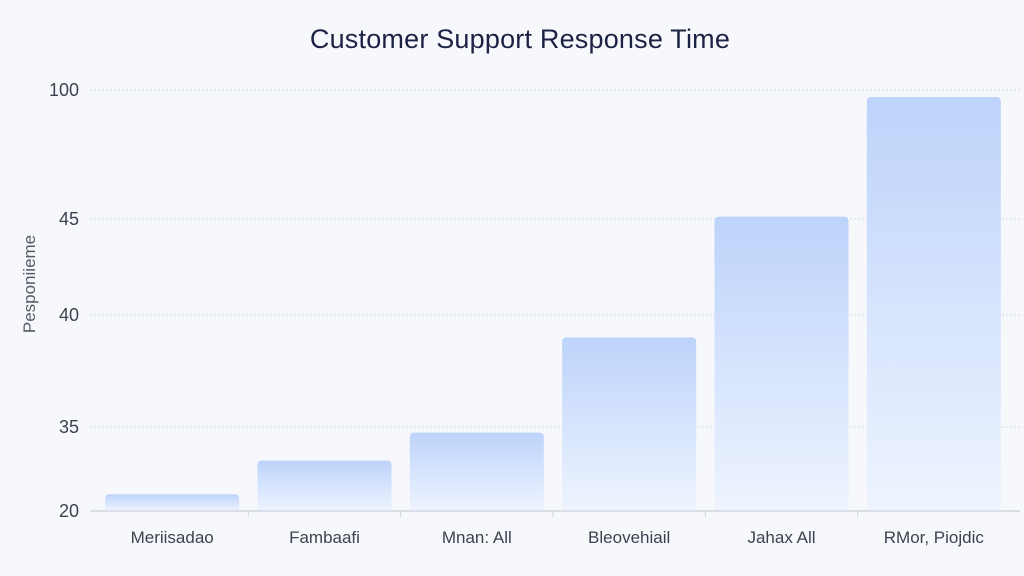  I want to click on x-tick-label: Mnan: All, so click(477, 537).